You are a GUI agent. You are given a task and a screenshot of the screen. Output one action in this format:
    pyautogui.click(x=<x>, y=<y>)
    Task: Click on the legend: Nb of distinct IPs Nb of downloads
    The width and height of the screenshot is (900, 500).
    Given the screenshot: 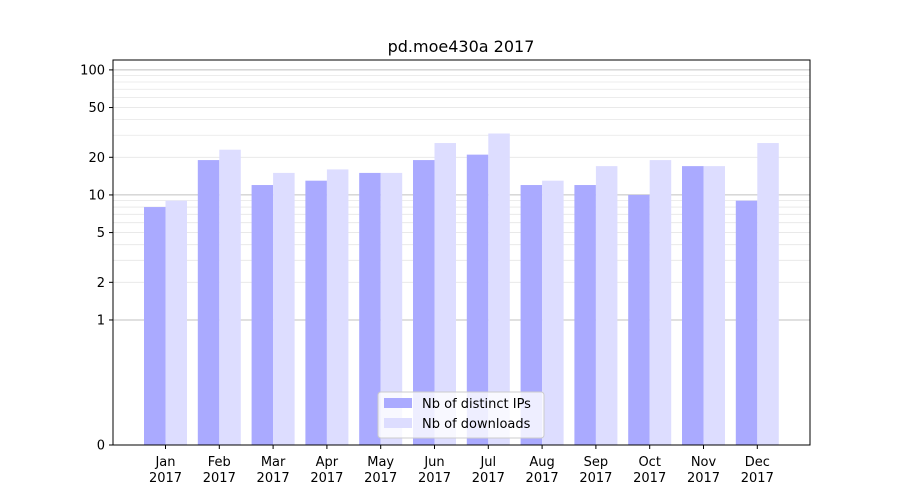 What is the action you would take?
    pyautogui.click(x=461, y=415)
    